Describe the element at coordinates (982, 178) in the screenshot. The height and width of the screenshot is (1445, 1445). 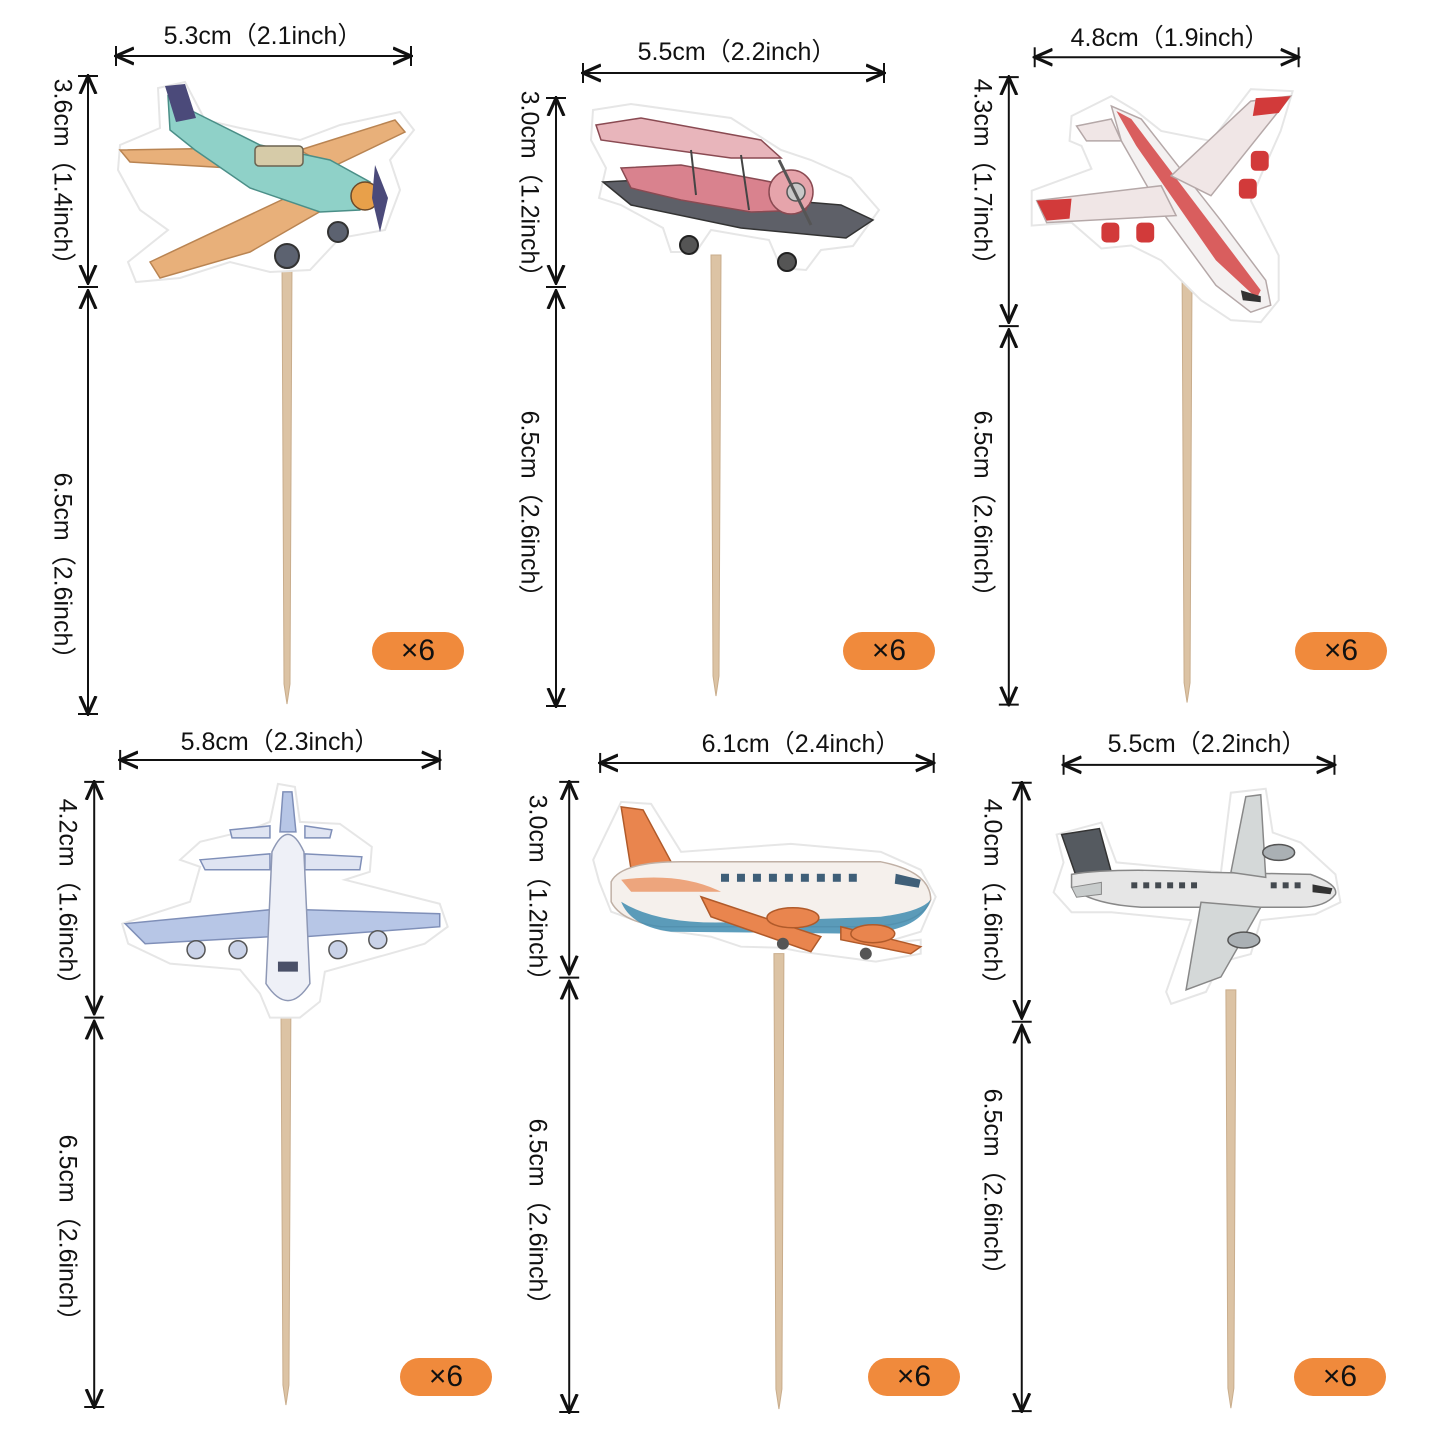
I see `top-height-label: 4.3cm（1.7inch）` at that location.